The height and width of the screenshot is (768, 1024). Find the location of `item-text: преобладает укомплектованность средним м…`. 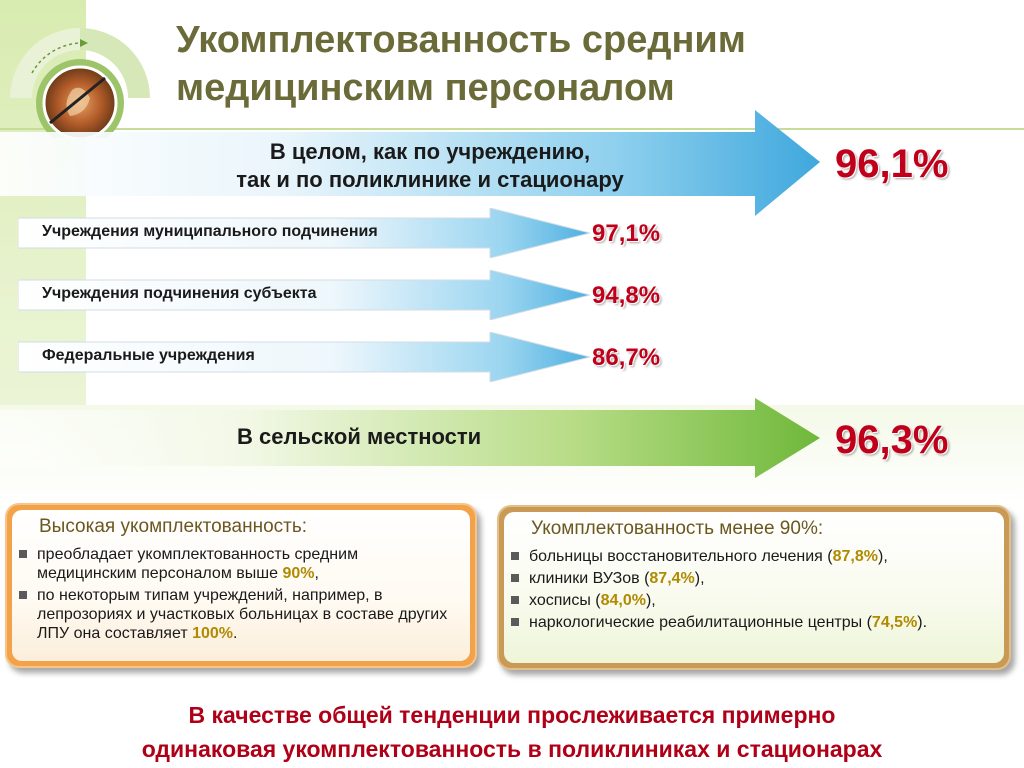

item-text: преобладает укомплектованность средним м… is located at coordinates (198, 564).